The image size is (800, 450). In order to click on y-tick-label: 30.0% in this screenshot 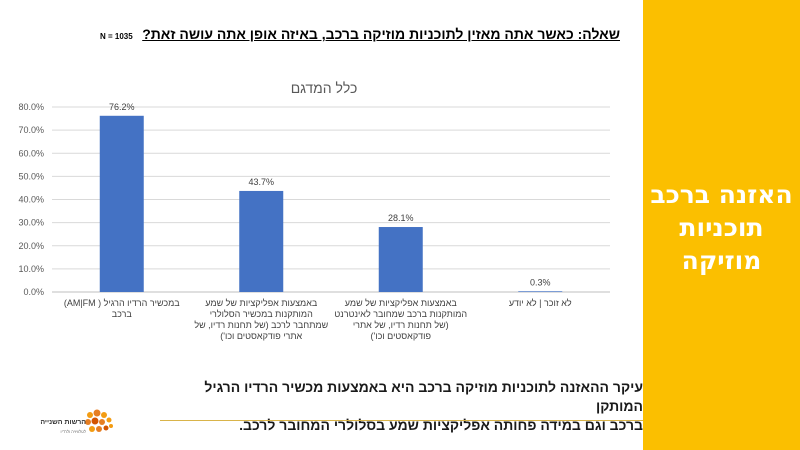, I will do `click(31, 223)`.